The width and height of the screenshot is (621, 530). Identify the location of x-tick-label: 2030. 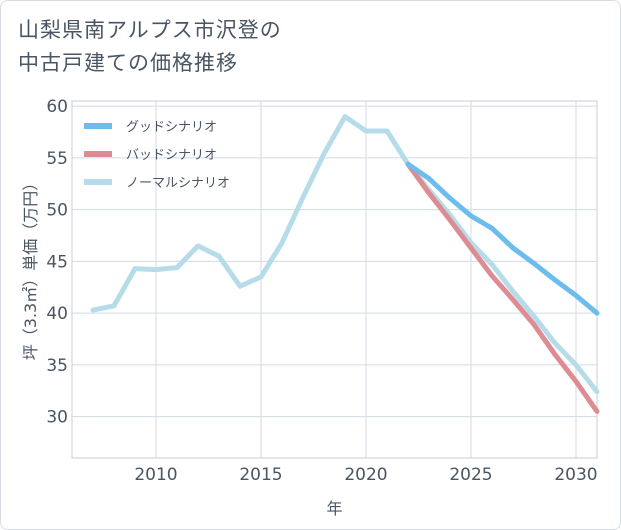
(575, 475).